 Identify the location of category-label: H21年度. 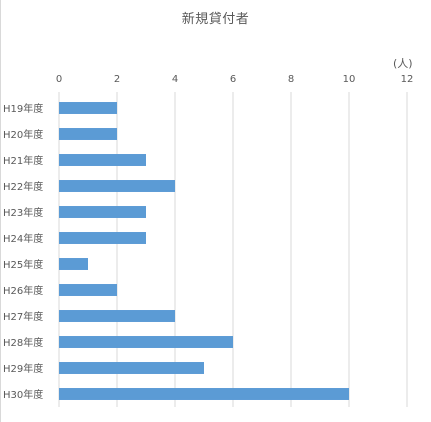
(23, 160).